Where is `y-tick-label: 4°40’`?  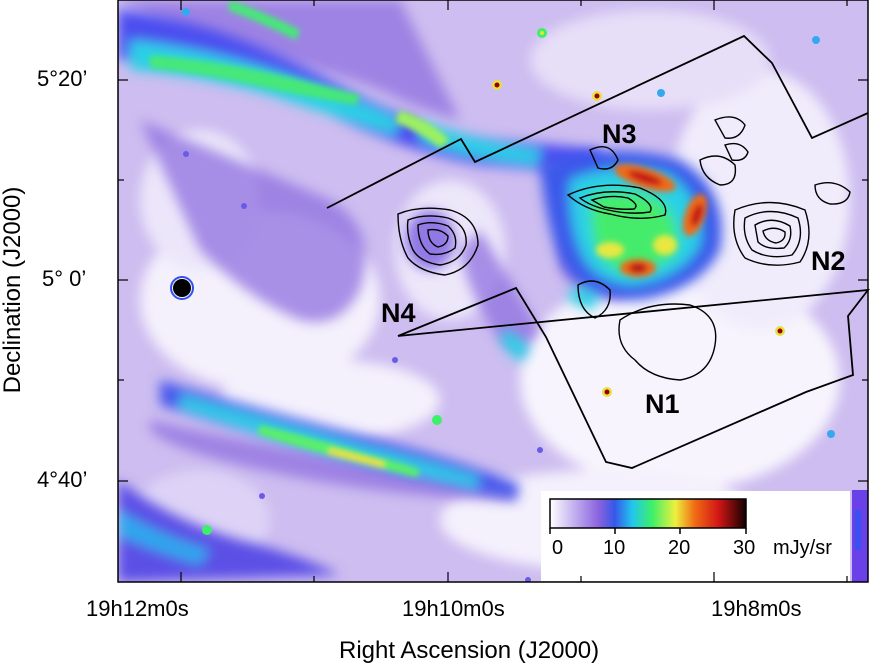
y-tick-label: 4°40’ is located at coordinates (62, 479).